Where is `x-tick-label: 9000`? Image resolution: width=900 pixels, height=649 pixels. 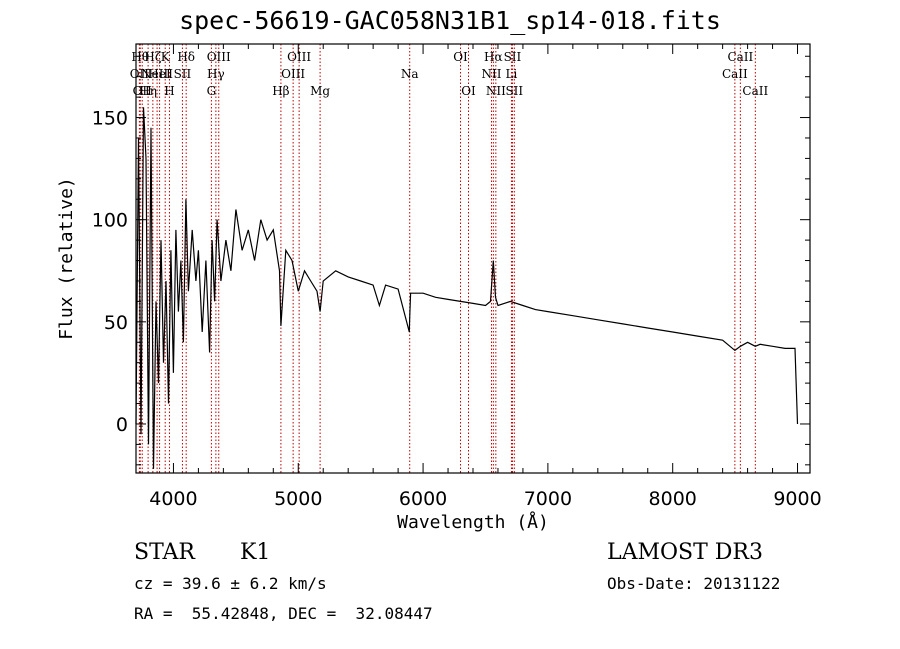 x-tick-label: 9000 is located at coordinates (797, 499).